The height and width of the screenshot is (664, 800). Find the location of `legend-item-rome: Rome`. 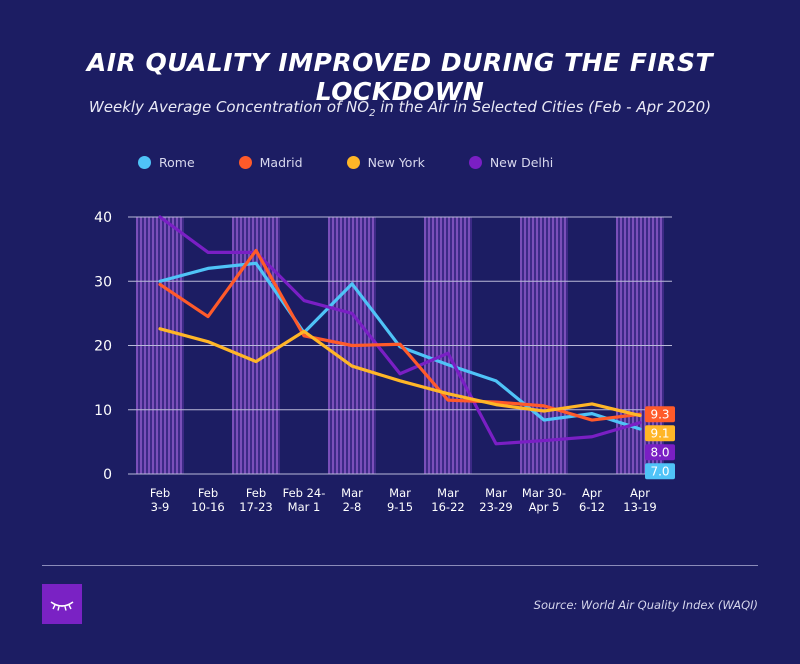

legend-item-rome: Rome is located at coordinates (166, 162).